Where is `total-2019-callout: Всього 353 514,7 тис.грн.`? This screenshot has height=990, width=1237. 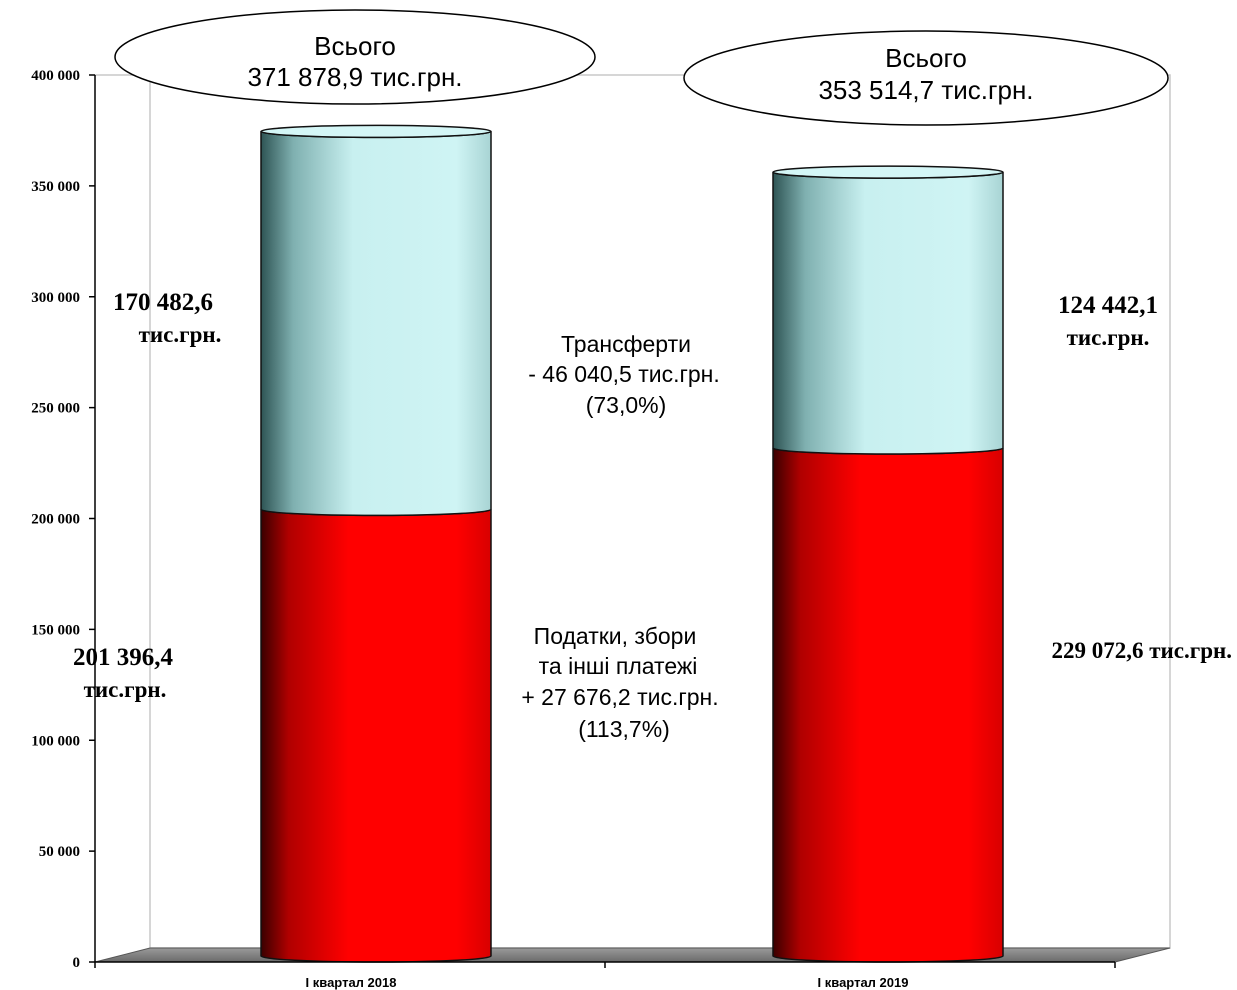 total-2019-callout: Всього 353 514,7 тис.грн. is located at coordinates (926, 78).